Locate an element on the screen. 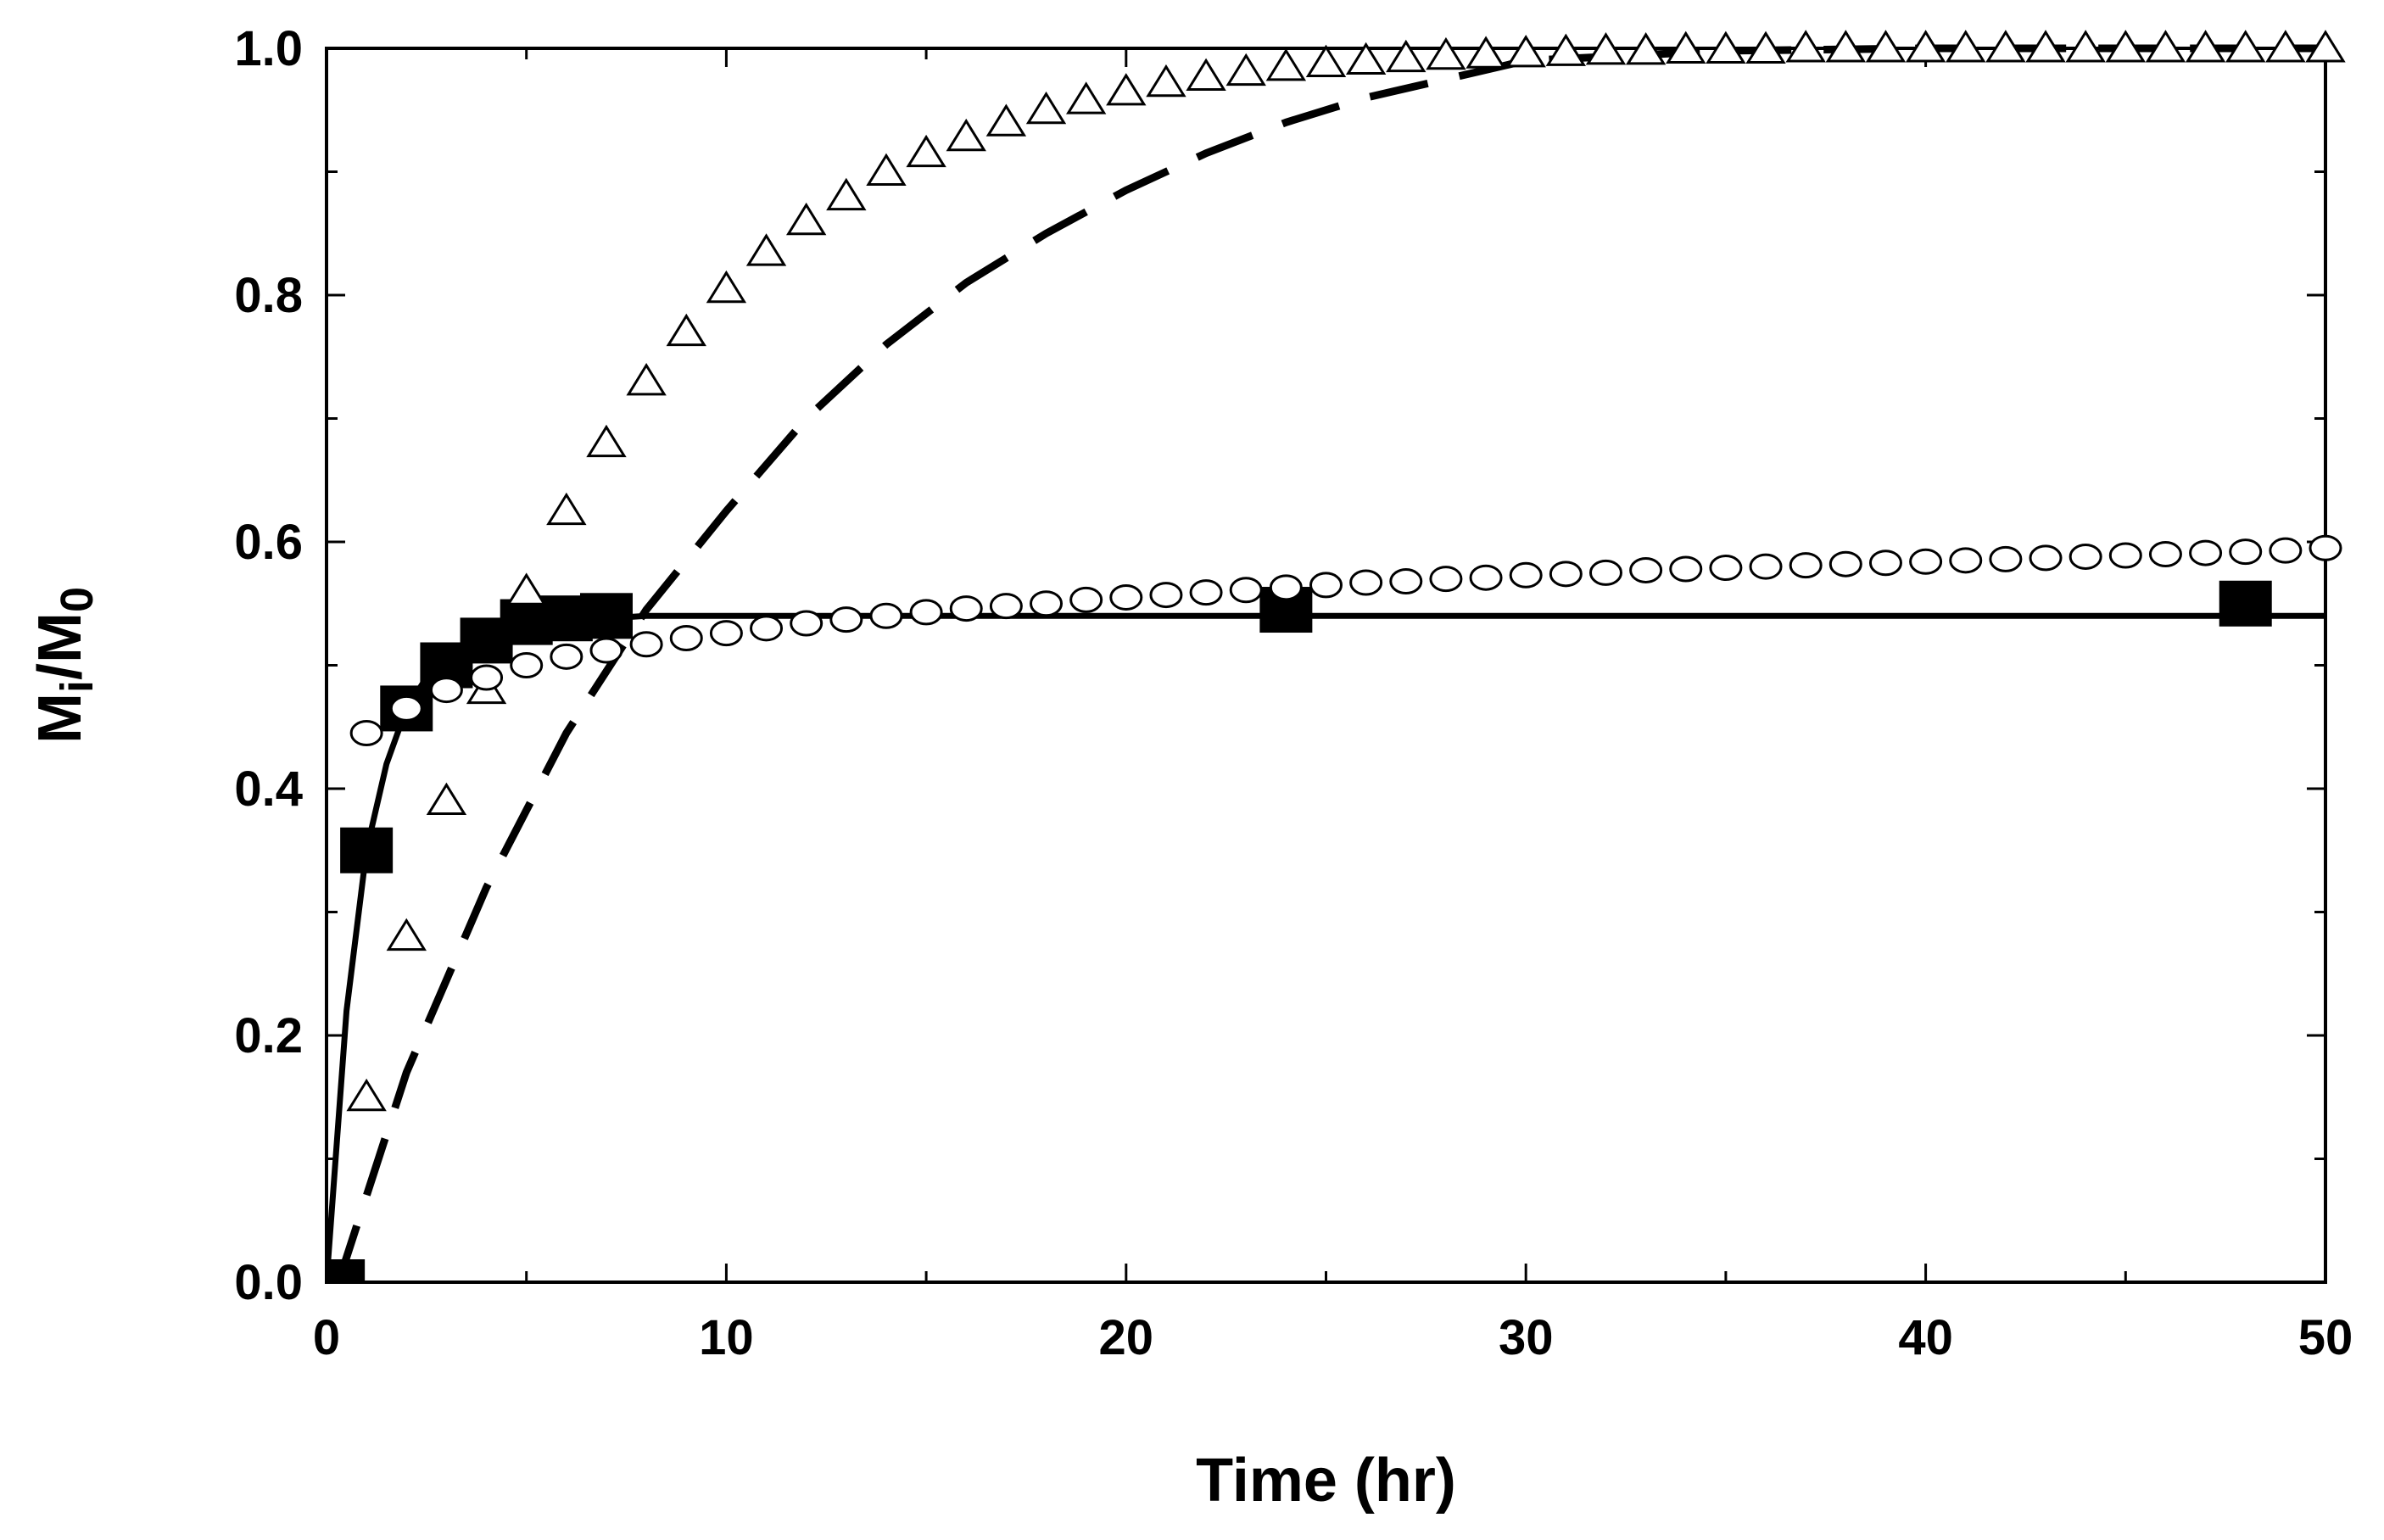 The image size is (2384, 1540). y-tick-label: 1.0 is located at coordinates (269, 48).